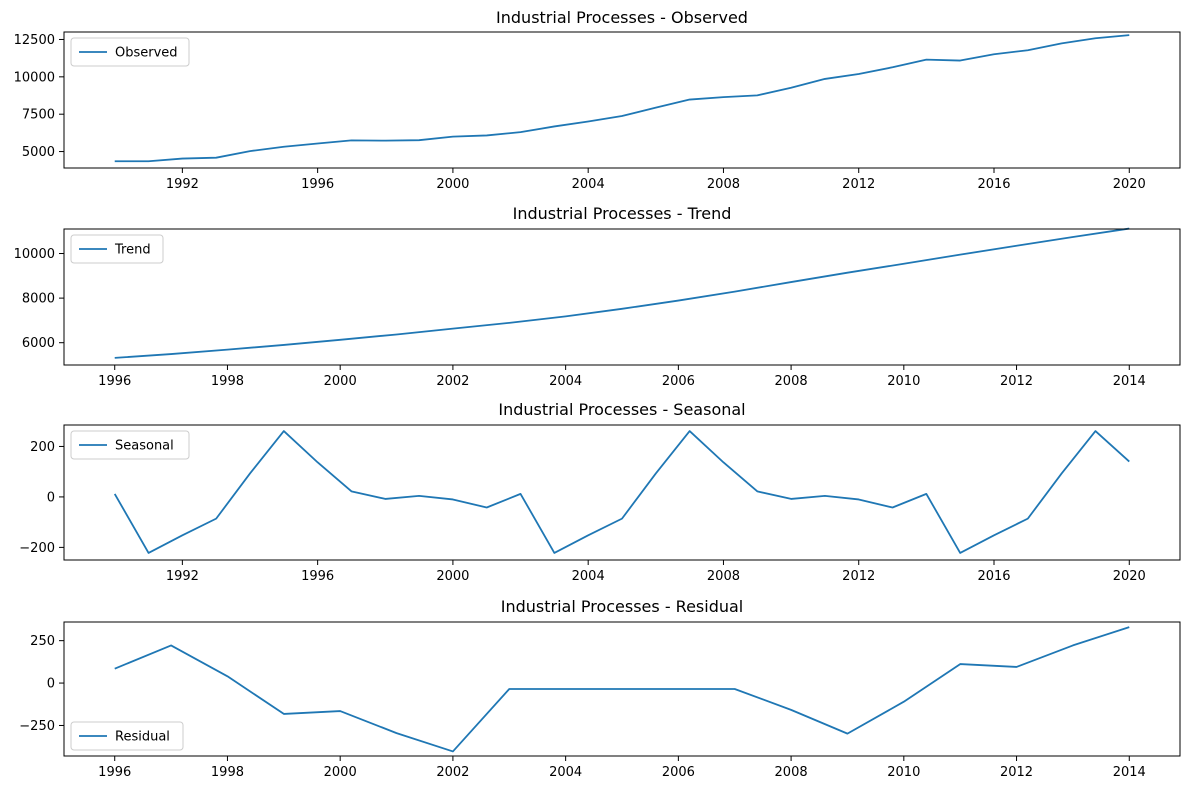 The width and height of the screenshot is (1190, 790). I want to click on legend: Seasonal, so click(130, 445).